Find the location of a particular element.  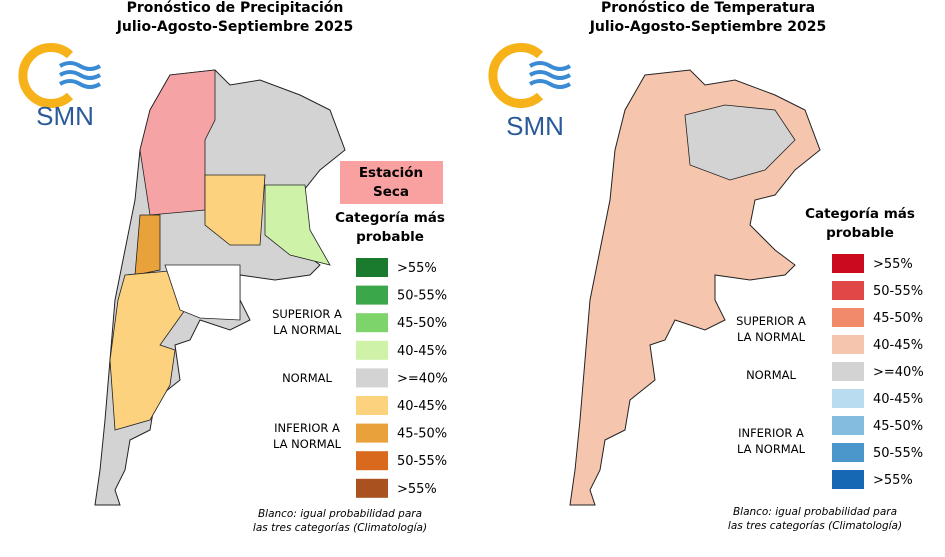

badge is located at coordinates (391, 182).